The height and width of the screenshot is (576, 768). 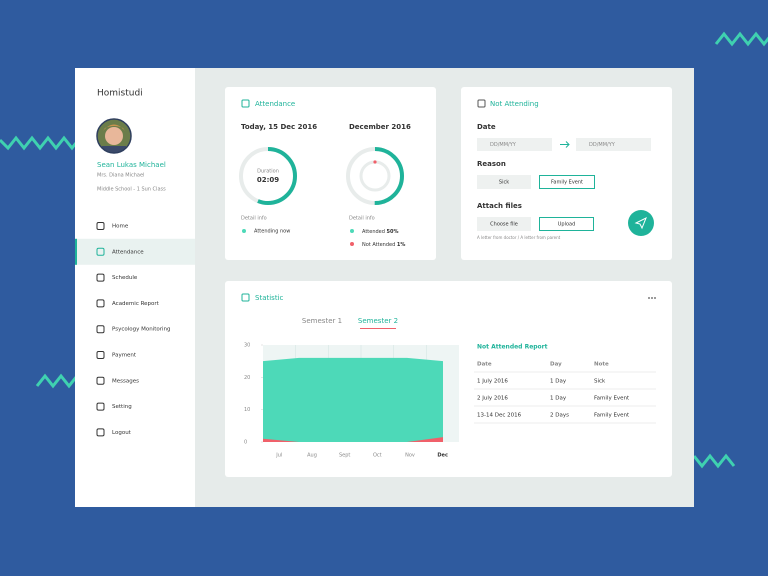 What do you see at coordinates (652, 298) in the screenshot?
I see `more-button` at bounding box center [652, 298].